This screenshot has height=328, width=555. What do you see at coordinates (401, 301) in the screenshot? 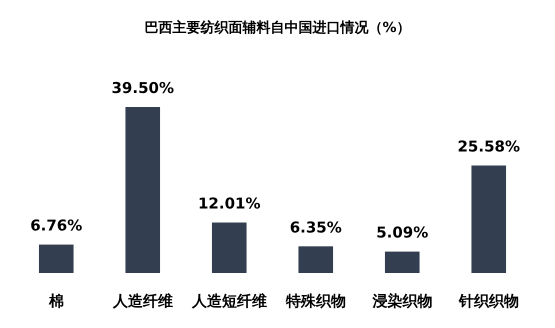
I see `x-tick-label: 浸染织物` at bounding box center [401, 301].